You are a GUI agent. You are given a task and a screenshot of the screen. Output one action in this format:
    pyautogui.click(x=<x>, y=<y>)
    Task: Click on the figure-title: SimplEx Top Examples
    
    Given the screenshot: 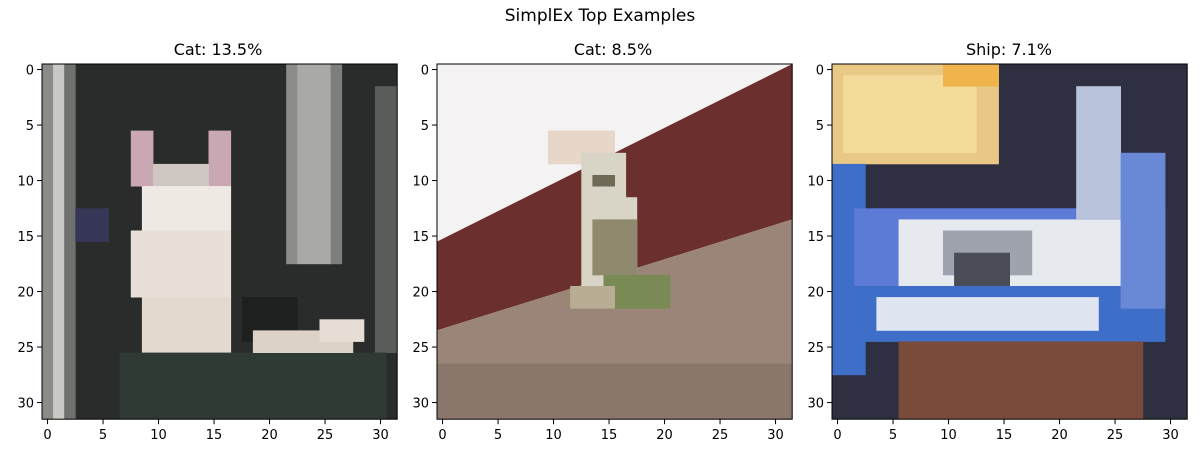 What is the action you would take?
    pyautogui.click(x=600, y=16)
    